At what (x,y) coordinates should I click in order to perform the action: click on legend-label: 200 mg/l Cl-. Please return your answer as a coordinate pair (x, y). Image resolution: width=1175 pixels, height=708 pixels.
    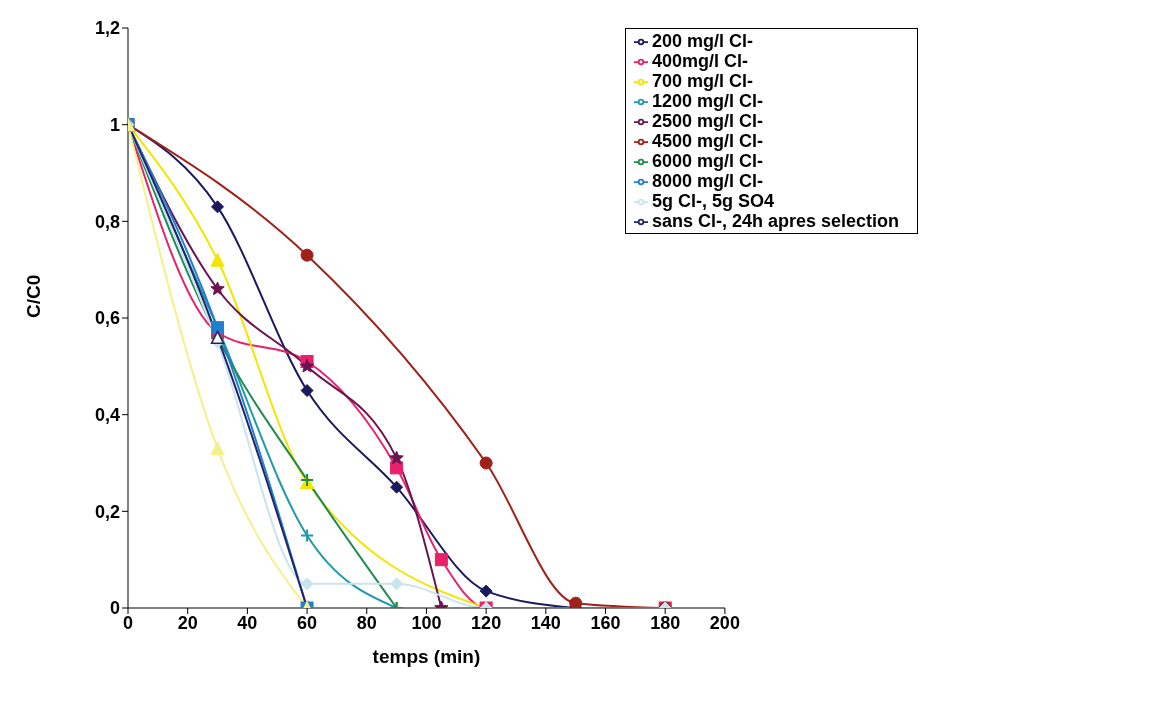
    Looking at the image, I should click on (702, 41).